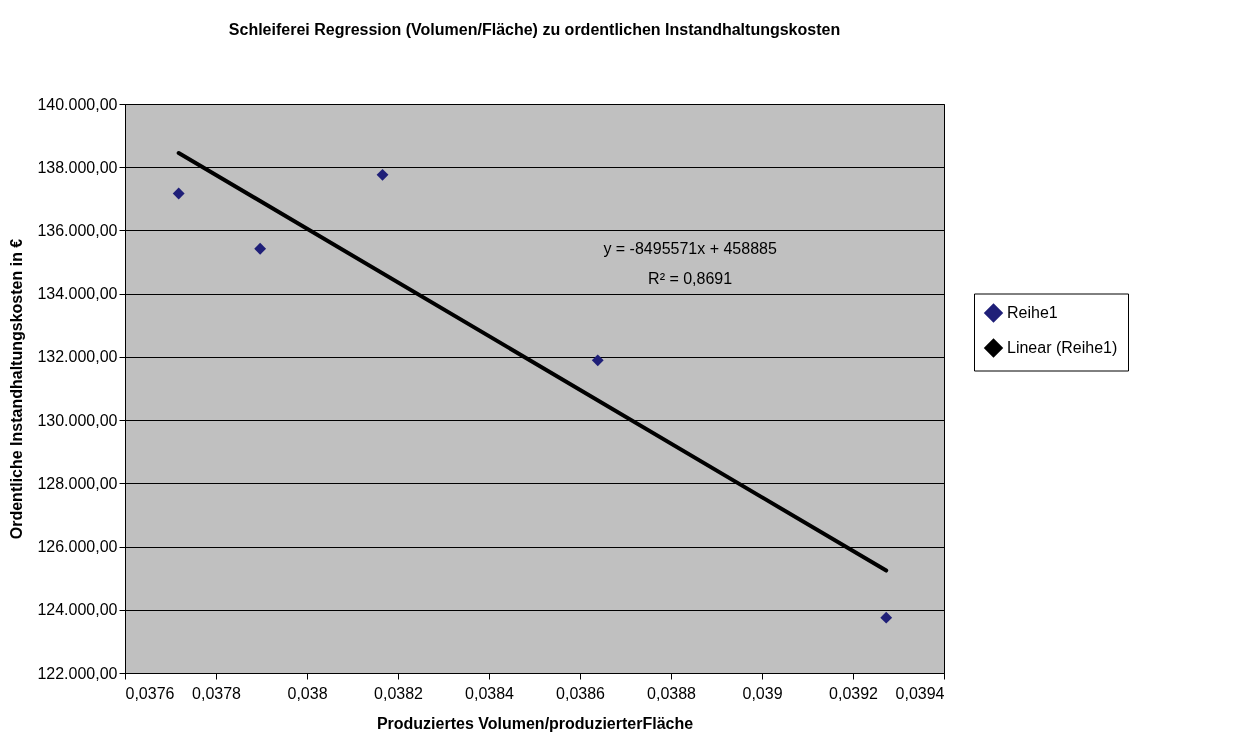 This screenshot has height=744, width=1250. Describe the element at coordinates (535, 723) in the screenshot. I see `x-axis-title: Produziertes Volumen/produzierterFläche` at that location.